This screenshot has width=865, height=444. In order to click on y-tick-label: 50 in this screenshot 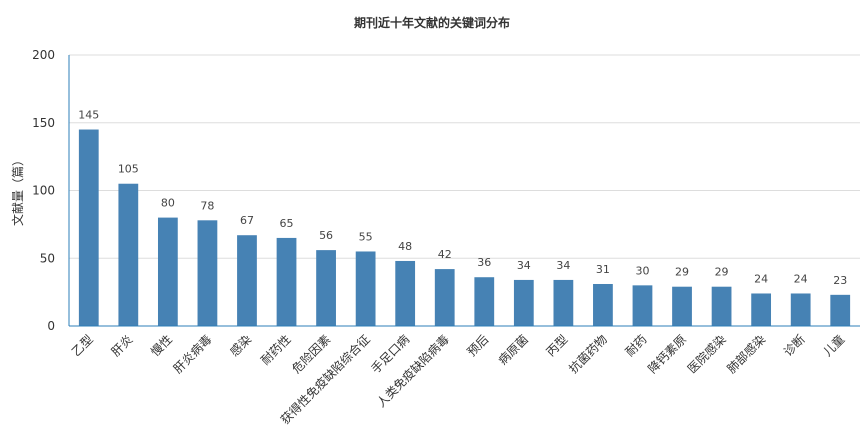, I will do `click(47, 258)`.